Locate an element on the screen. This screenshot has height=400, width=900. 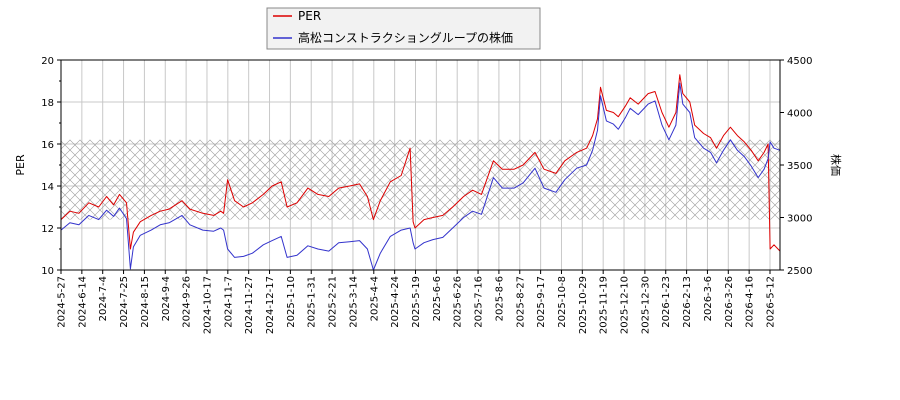
x-tick-label: 2024-12-17 is located at coordinates (270, 305).